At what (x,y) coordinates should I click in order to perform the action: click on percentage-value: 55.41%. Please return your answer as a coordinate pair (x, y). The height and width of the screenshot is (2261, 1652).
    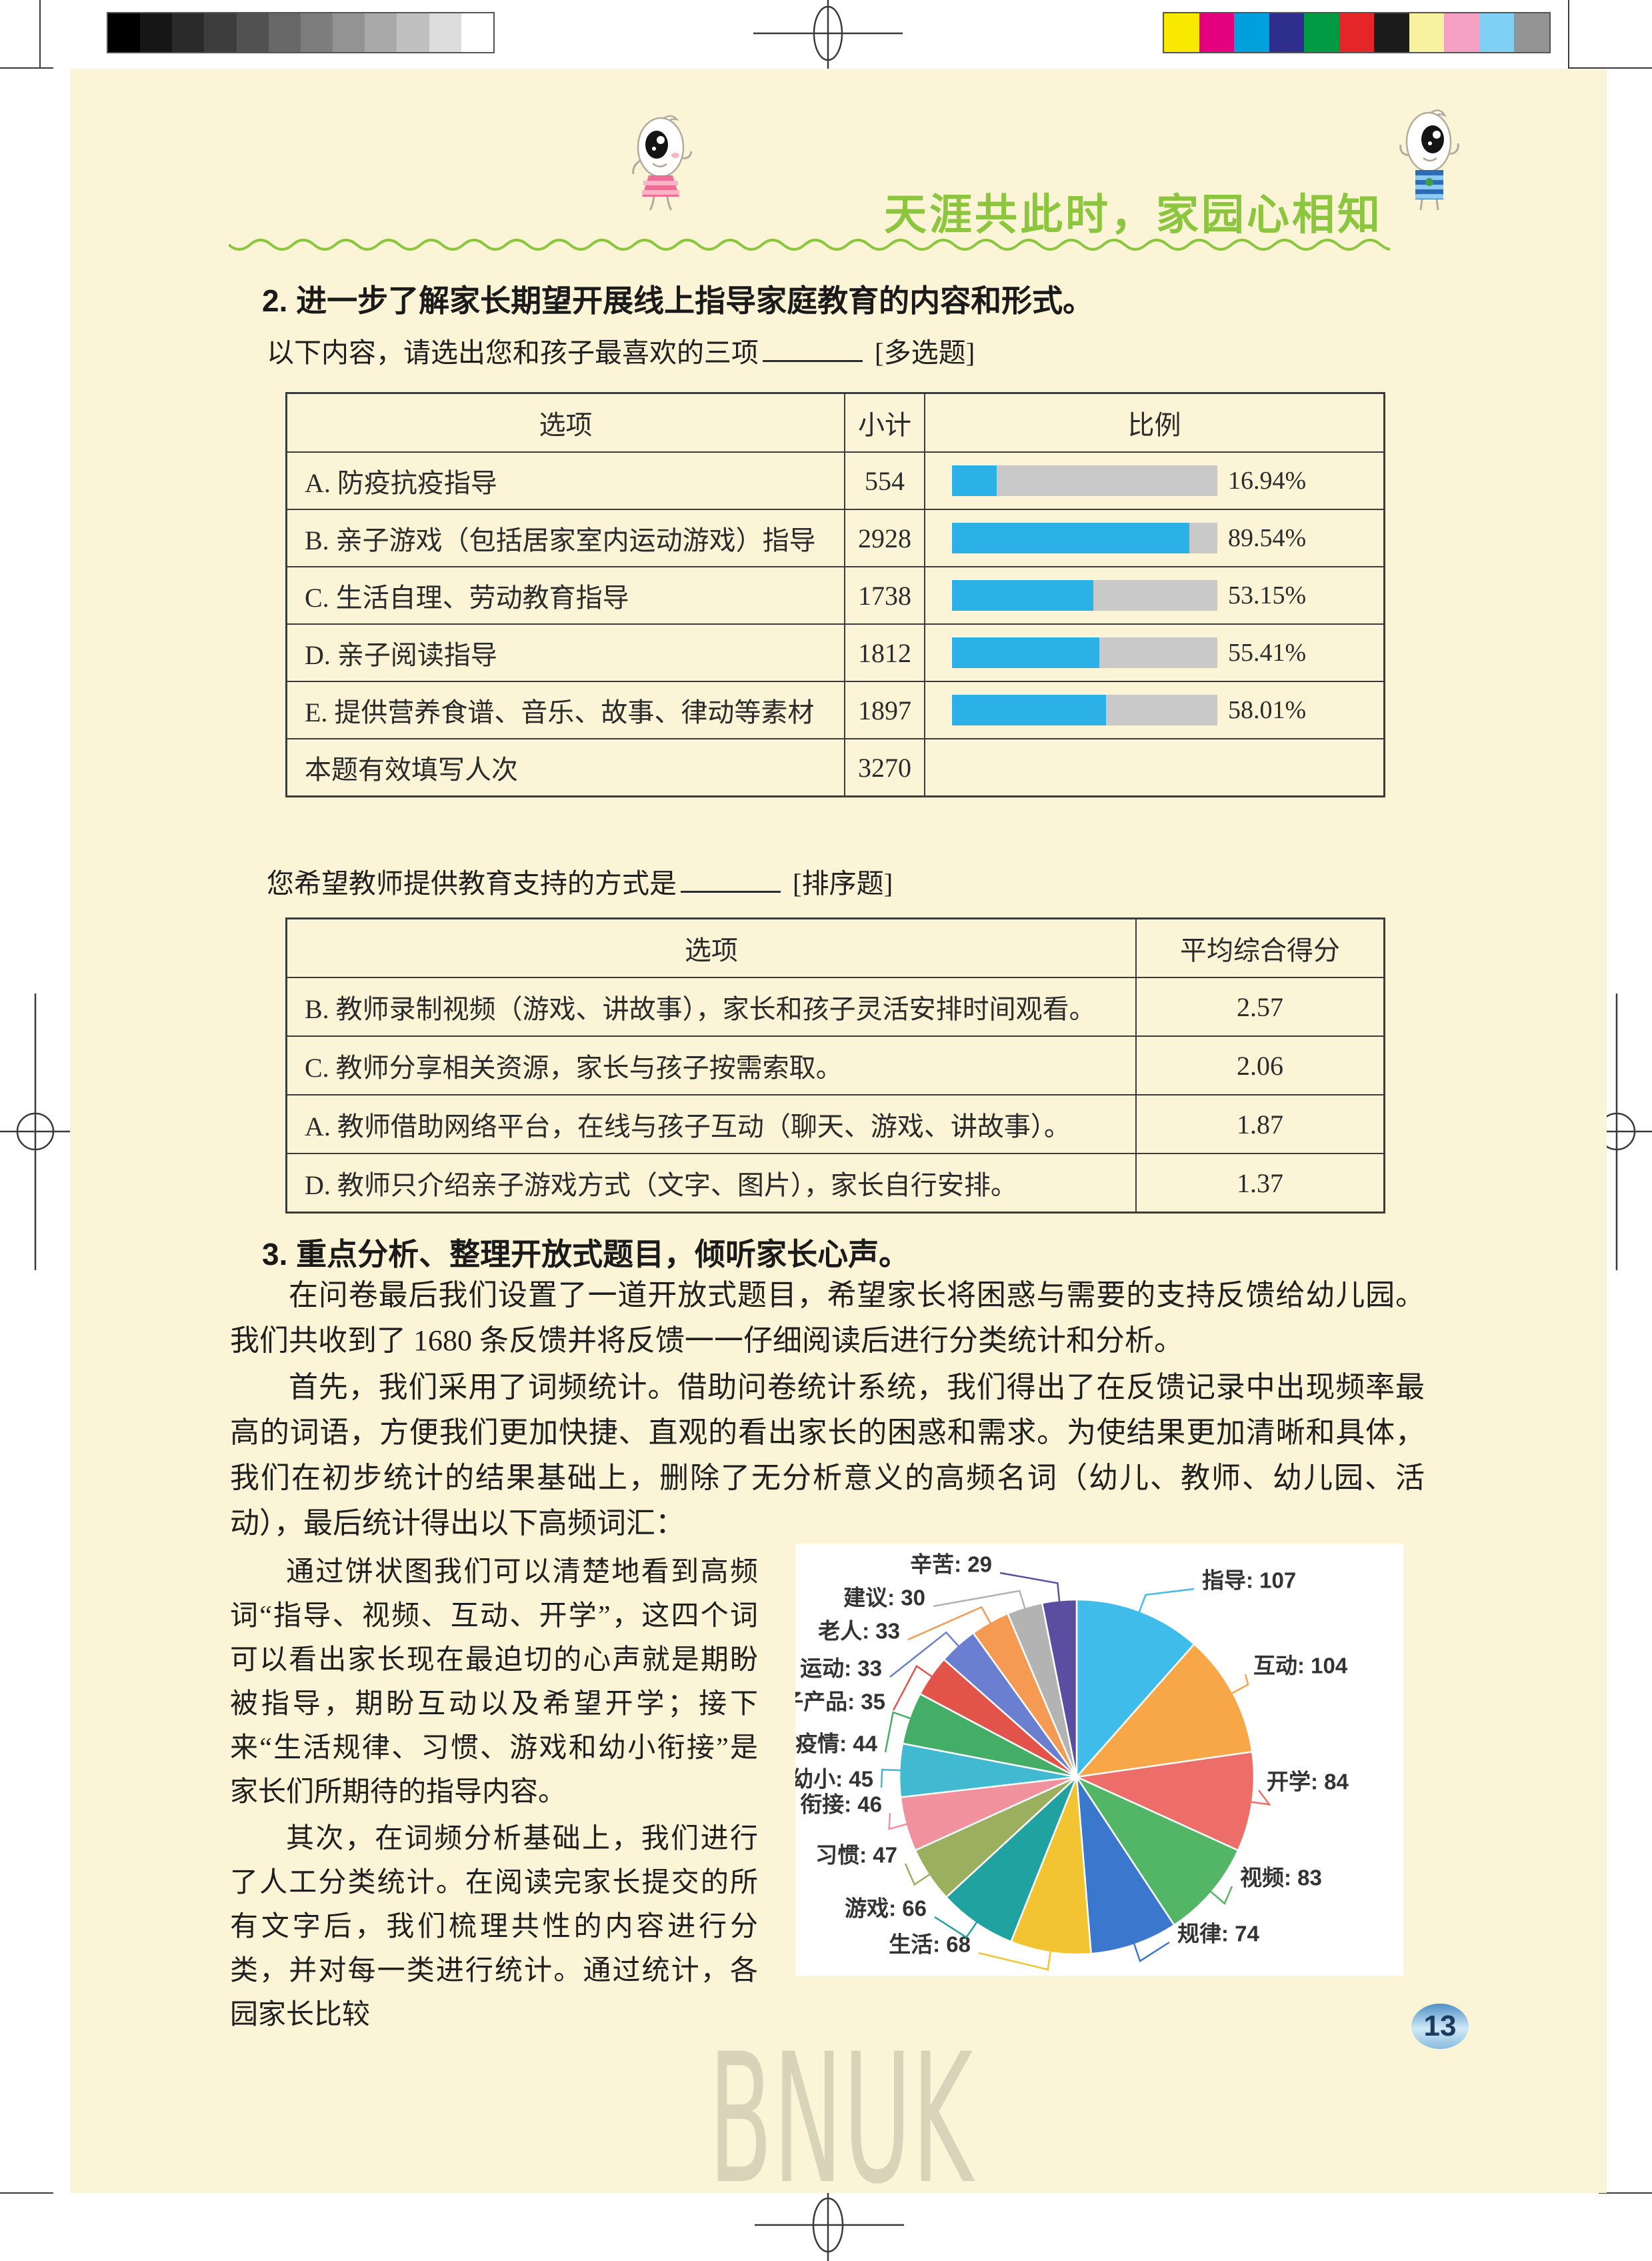
    Looking at the image, I should click on (1267, 653).